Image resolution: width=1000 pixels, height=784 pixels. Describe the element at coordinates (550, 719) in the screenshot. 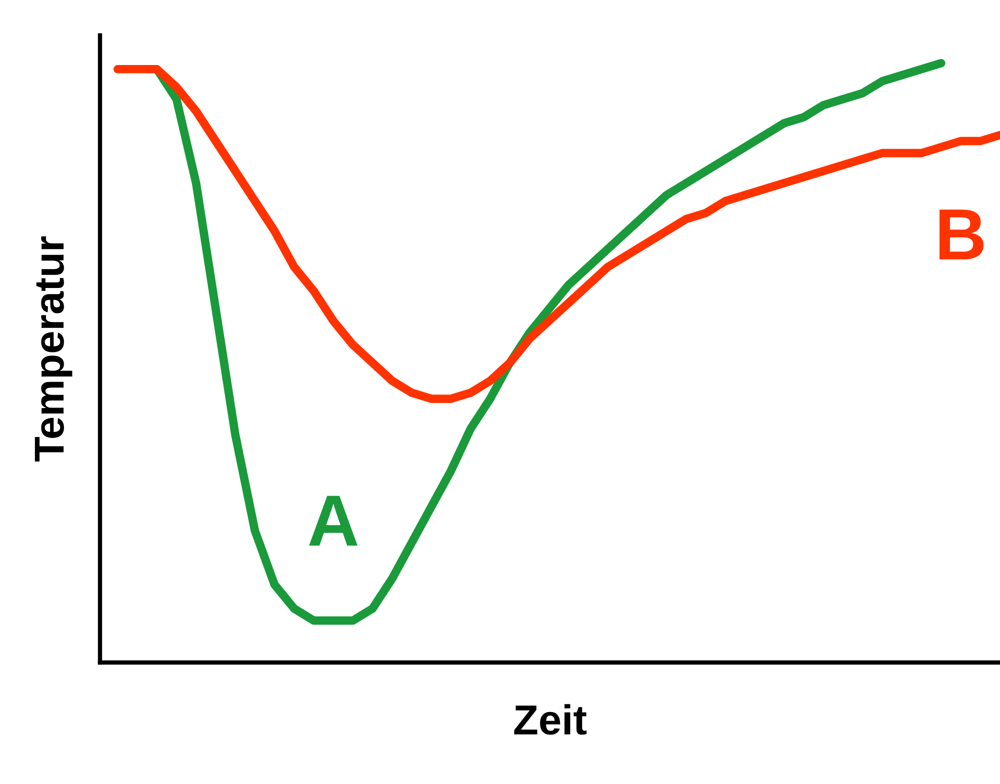

I see `x-axis-title: Zeit` at that location.